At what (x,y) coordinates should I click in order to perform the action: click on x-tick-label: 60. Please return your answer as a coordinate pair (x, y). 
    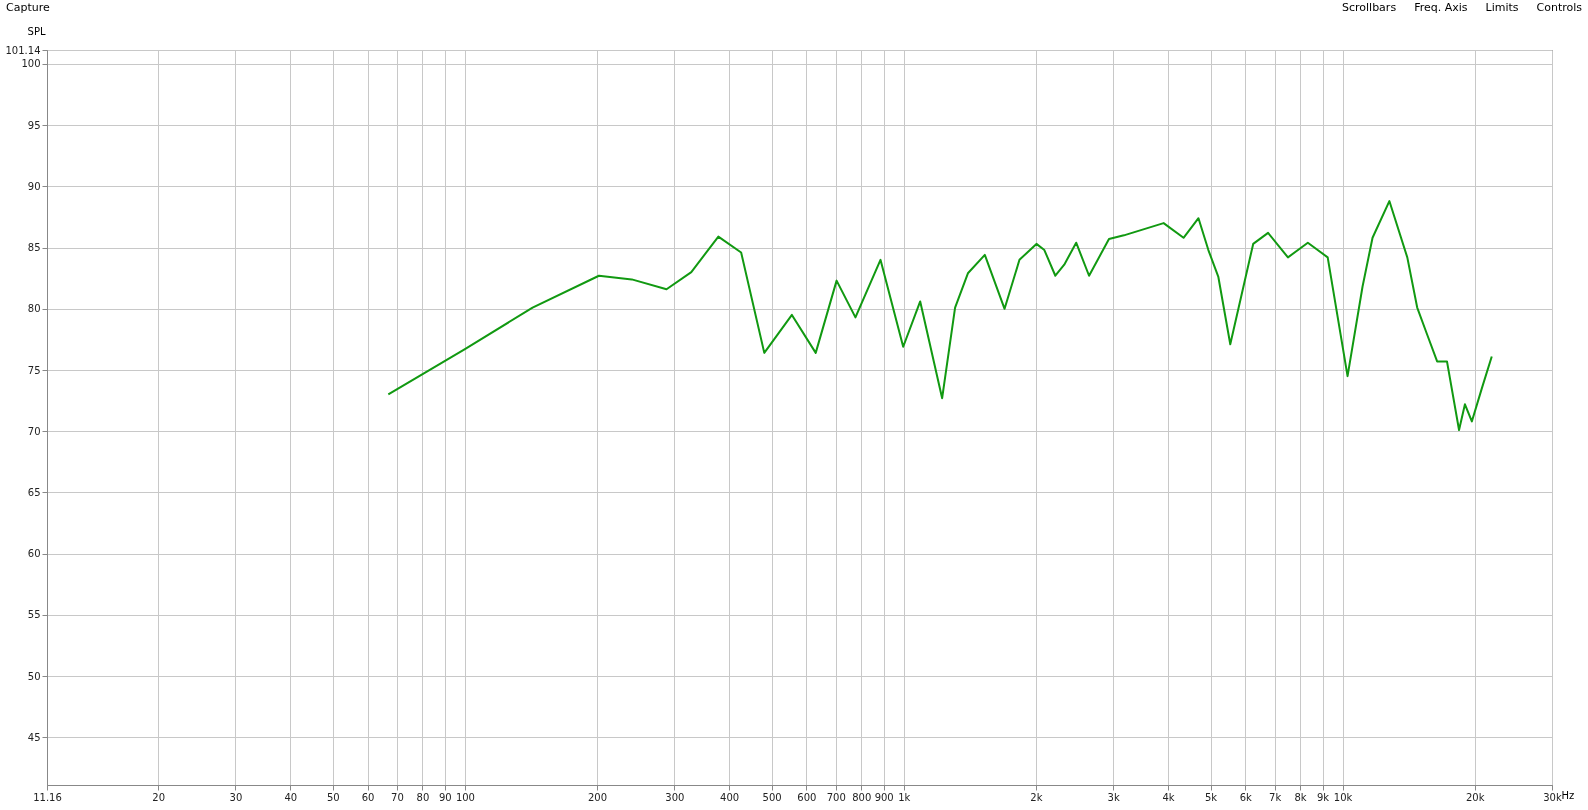
    Looking at the image, I should click on (368, 797).